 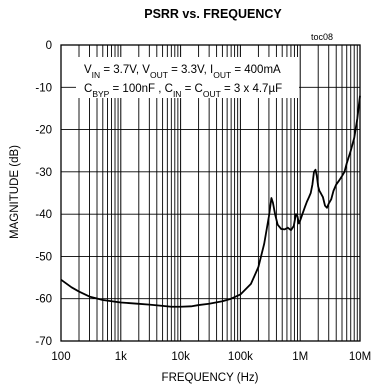 I want to click on chart-title: PSRR vs. FREQUENCY, so click(x=213, y=14).